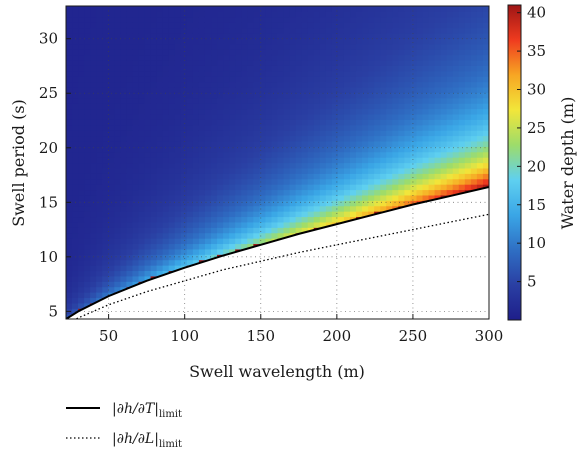 The height and width of the screenshot is (459, 578). I want to click on legend-name-dotted: |∂h/∂L|, so click(135, 439).